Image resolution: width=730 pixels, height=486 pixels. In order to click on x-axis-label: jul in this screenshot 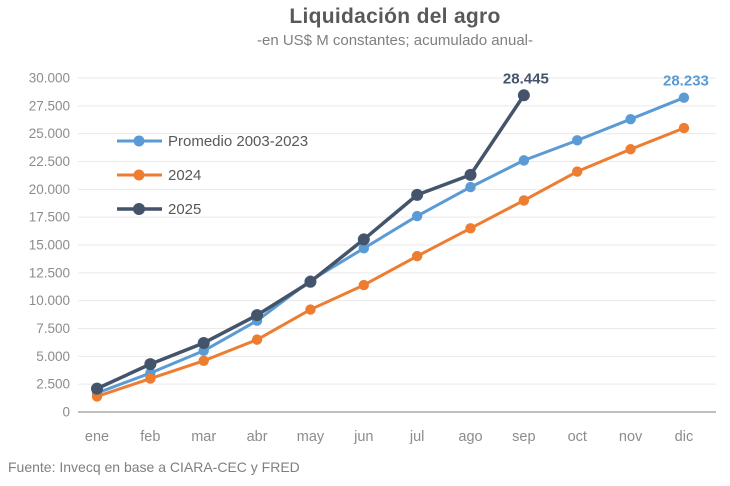, I will do `click(417, 437)`.